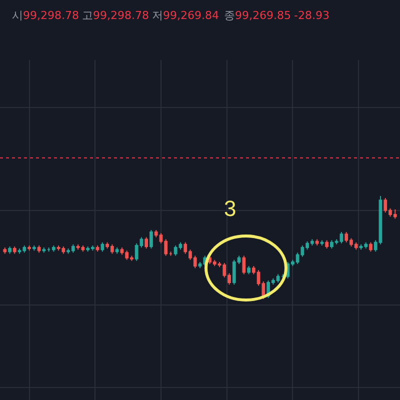 This screenshot has height=400, width=400. Describe the element at coordinates (257, 15) in the screenshot. I see `text: 종99,269.85` at that location.